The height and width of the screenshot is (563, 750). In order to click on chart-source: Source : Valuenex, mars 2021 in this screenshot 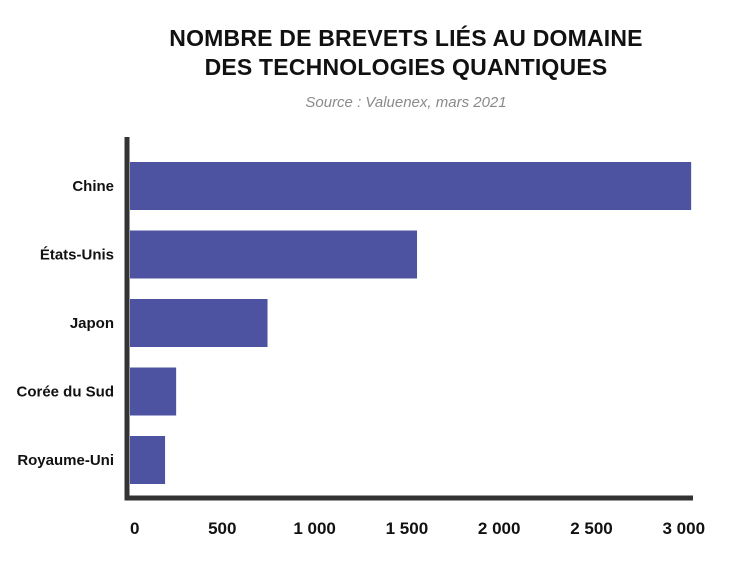, I will do `click(406, 102)`.